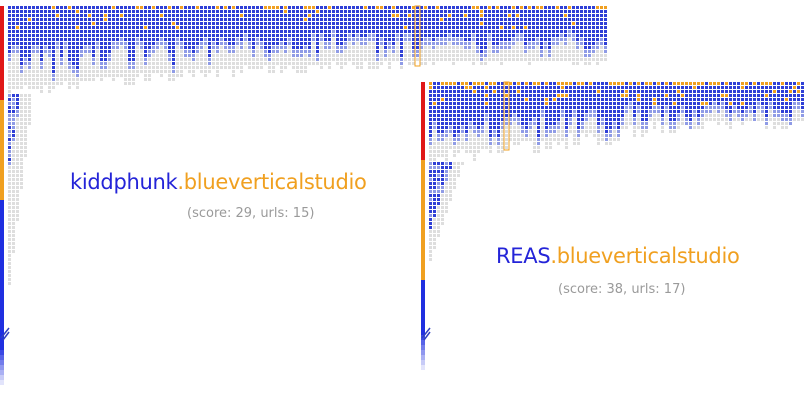  What do you see at coordinates (124, 182) in the screenshot?
I see `user-name: kiddphunk` at bounding box center [124, 182].